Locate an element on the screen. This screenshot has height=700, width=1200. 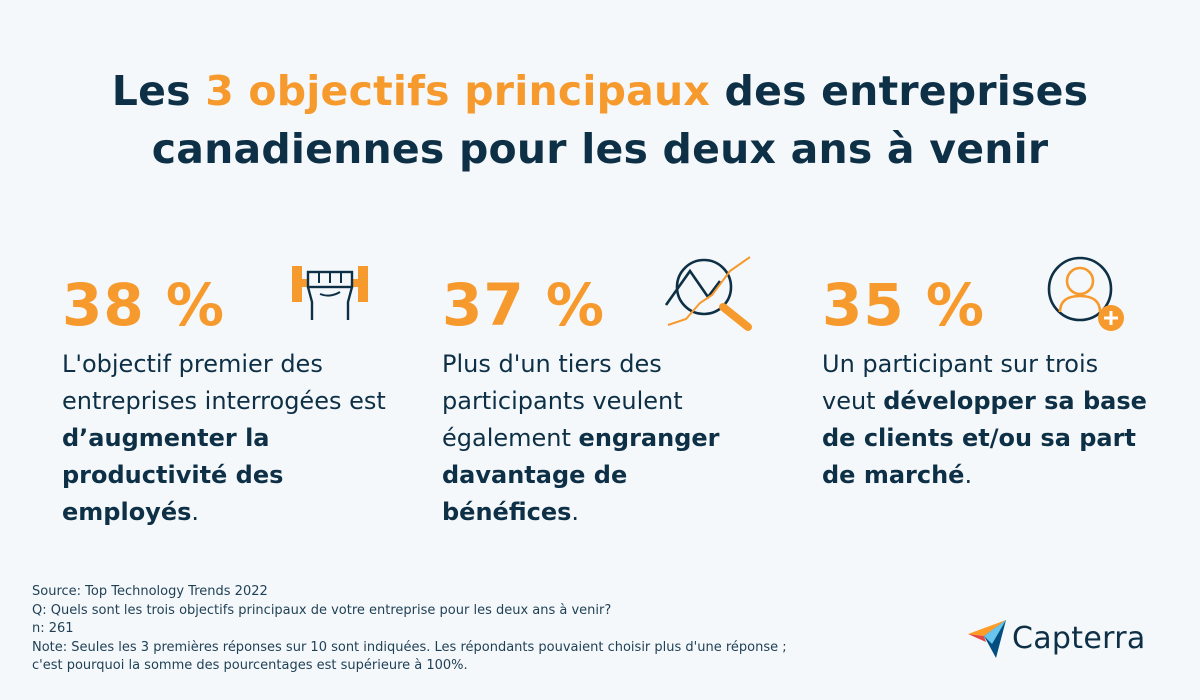
footer-source: Source: Top Technology Trends 2022 is located at coordinates (150, 591).